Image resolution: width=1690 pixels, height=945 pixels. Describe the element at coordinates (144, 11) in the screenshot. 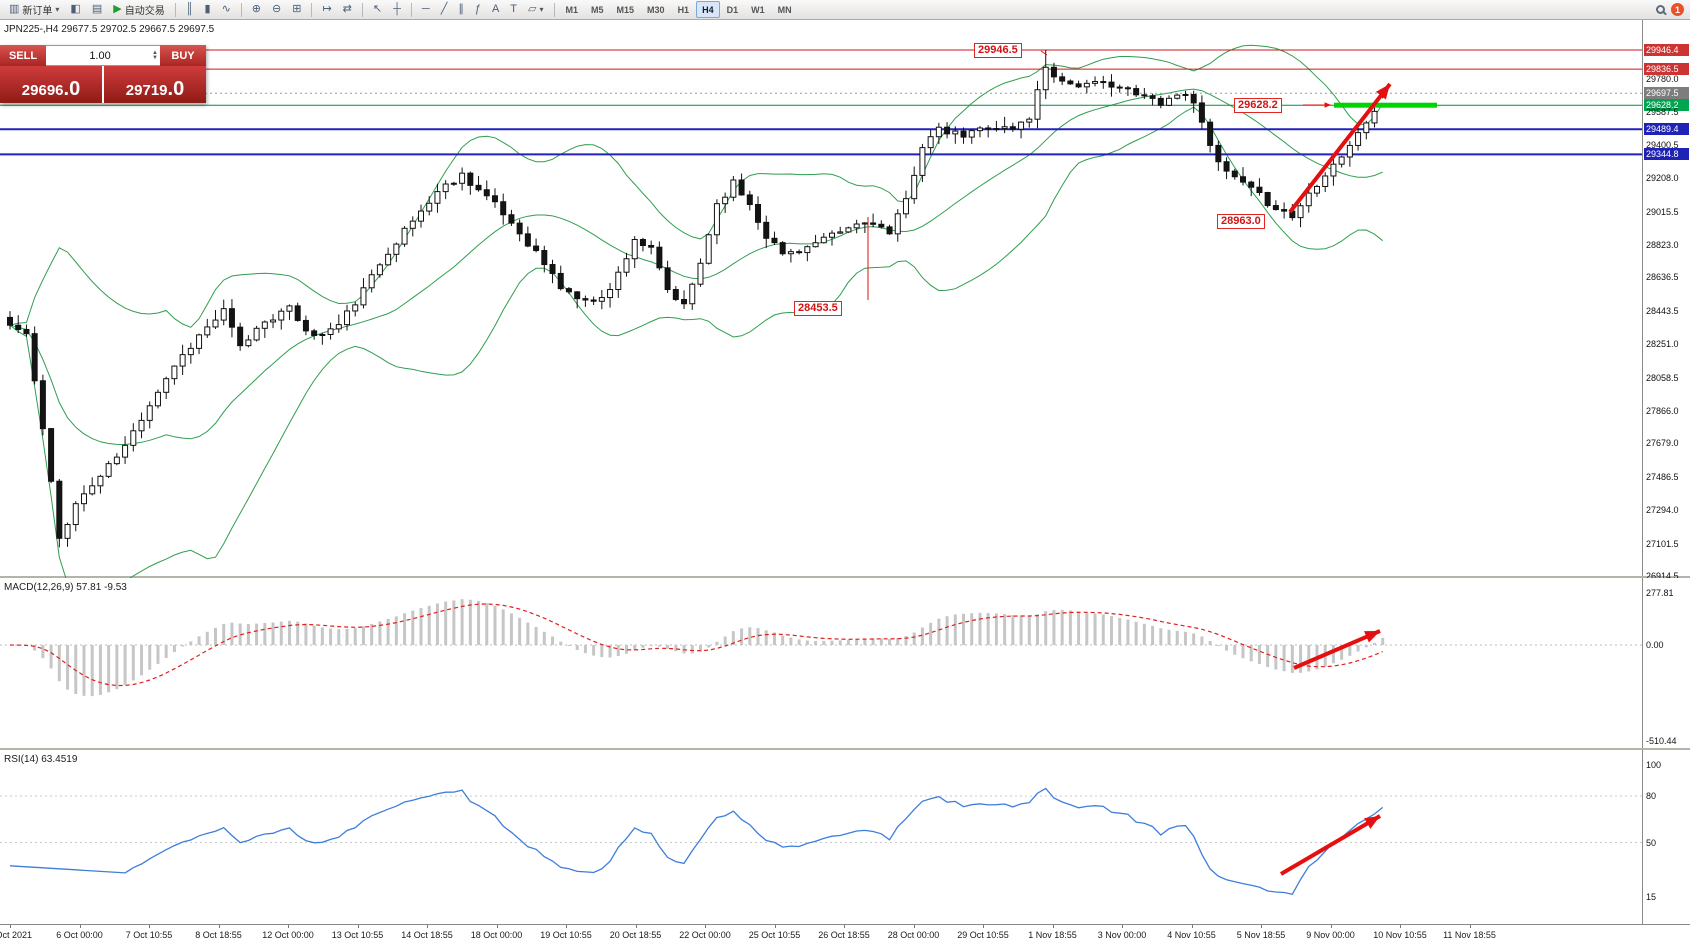

I see `auto-trading-button-label: 自动交易` at that location.